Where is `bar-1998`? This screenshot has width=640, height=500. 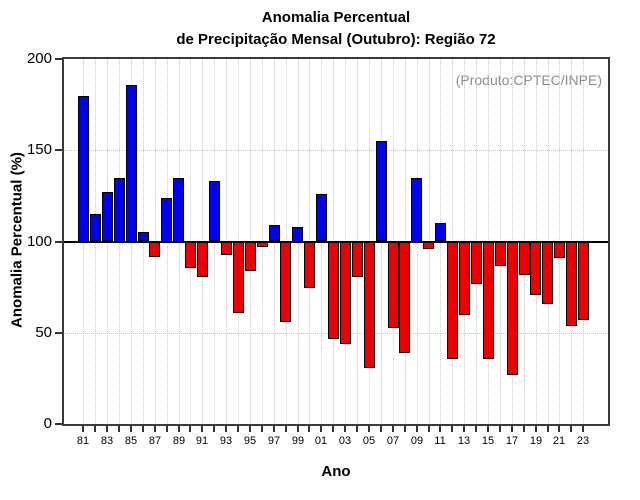
bar-1998 is located at coordinates (285, 282).